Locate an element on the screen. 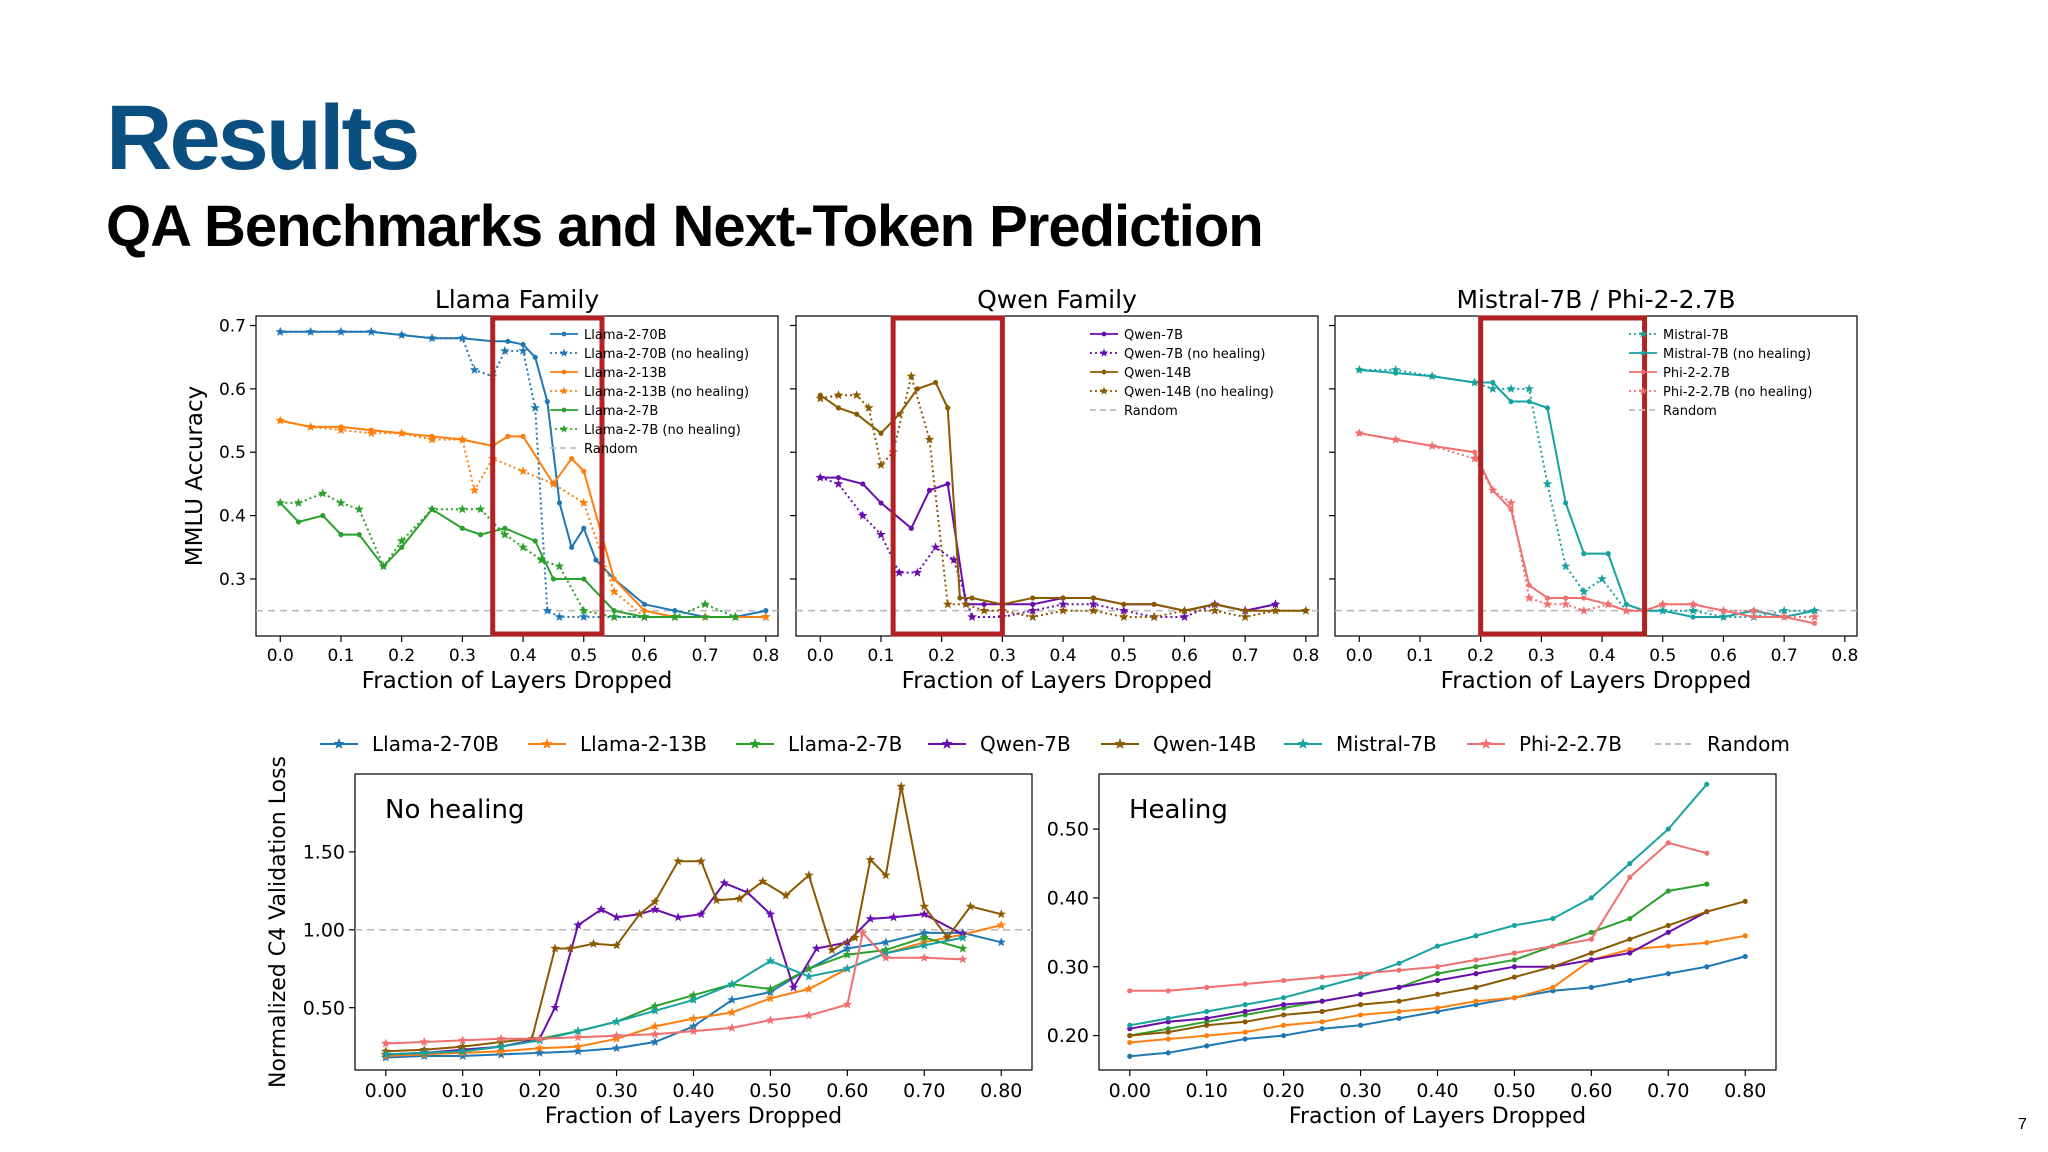  series-line-llama-2-7b is located at coordinates (1418, 960).